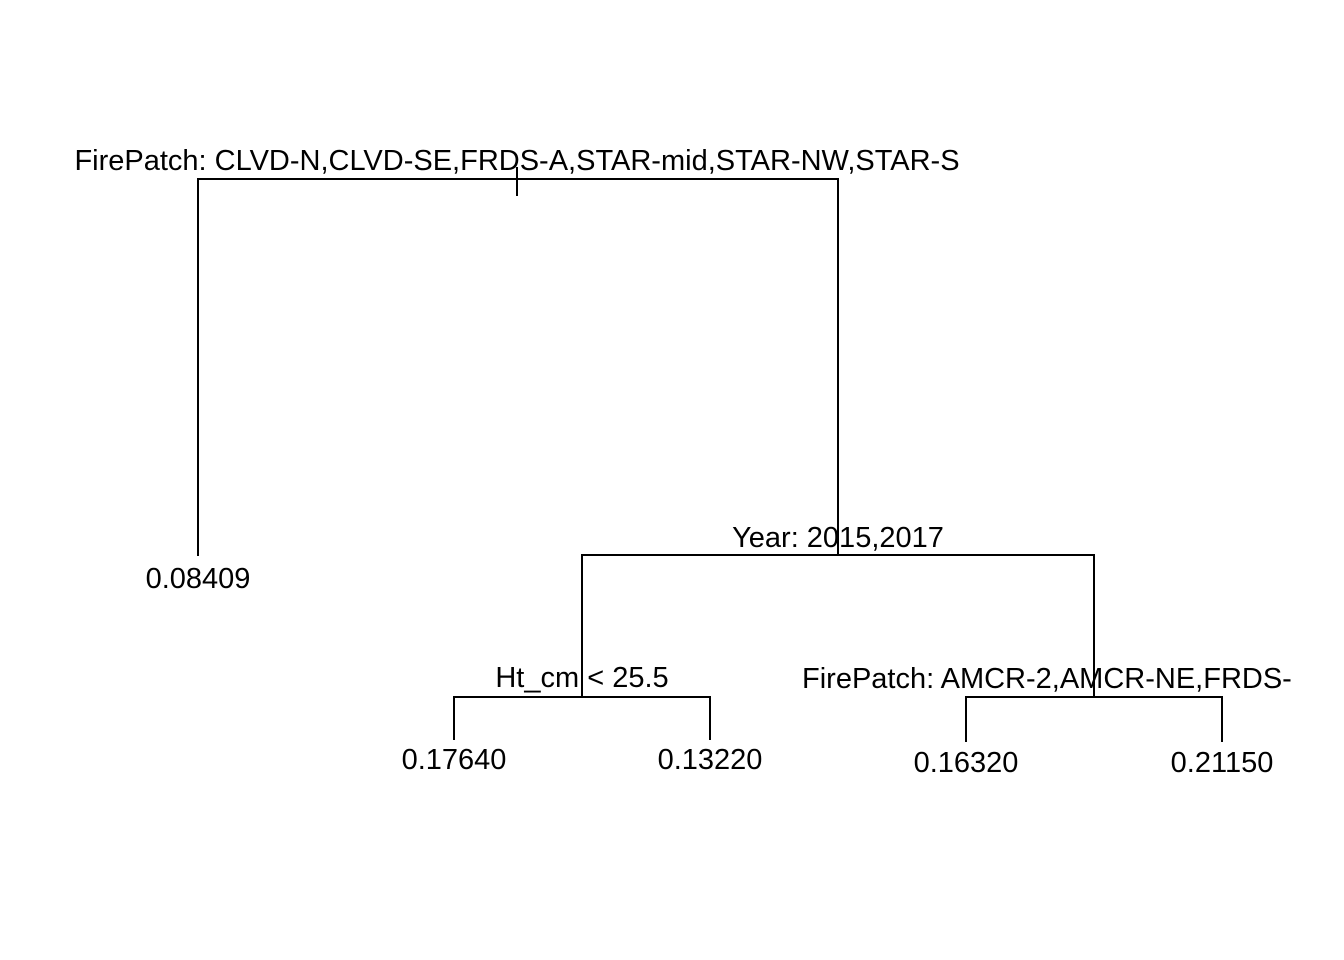 Image resolution: width=1344 pixels, height=960 pixels. I want to click on leaf-value-5: 0.21150, so click(1222, 763).